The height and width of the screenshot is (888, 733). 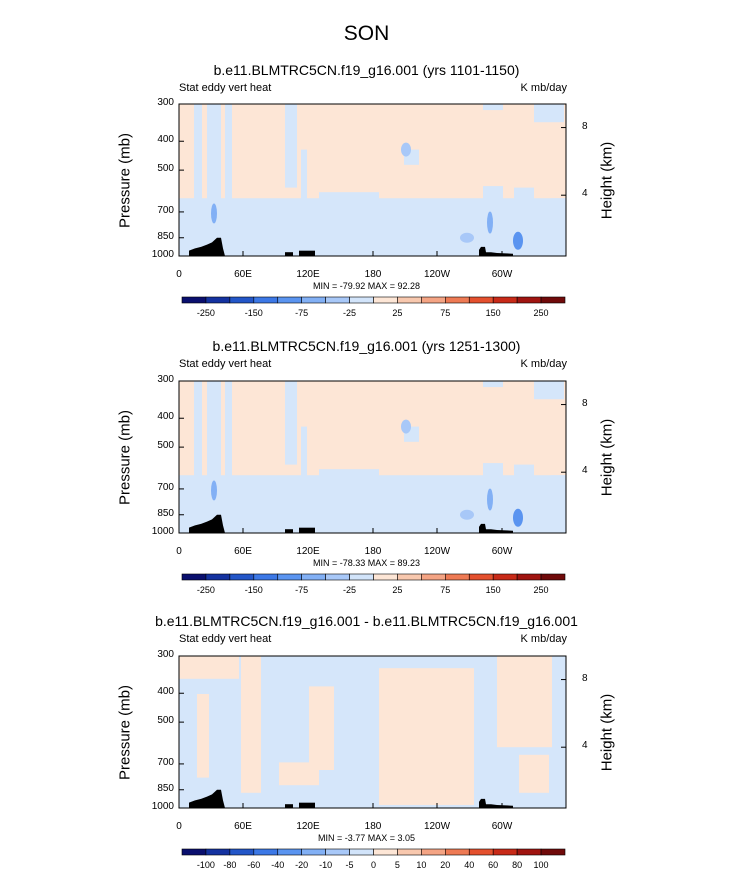 What do you see at coordinates (397, 865) in the screenshot?
I see `colorbar-label: 5` at bounding box center [397, 865].